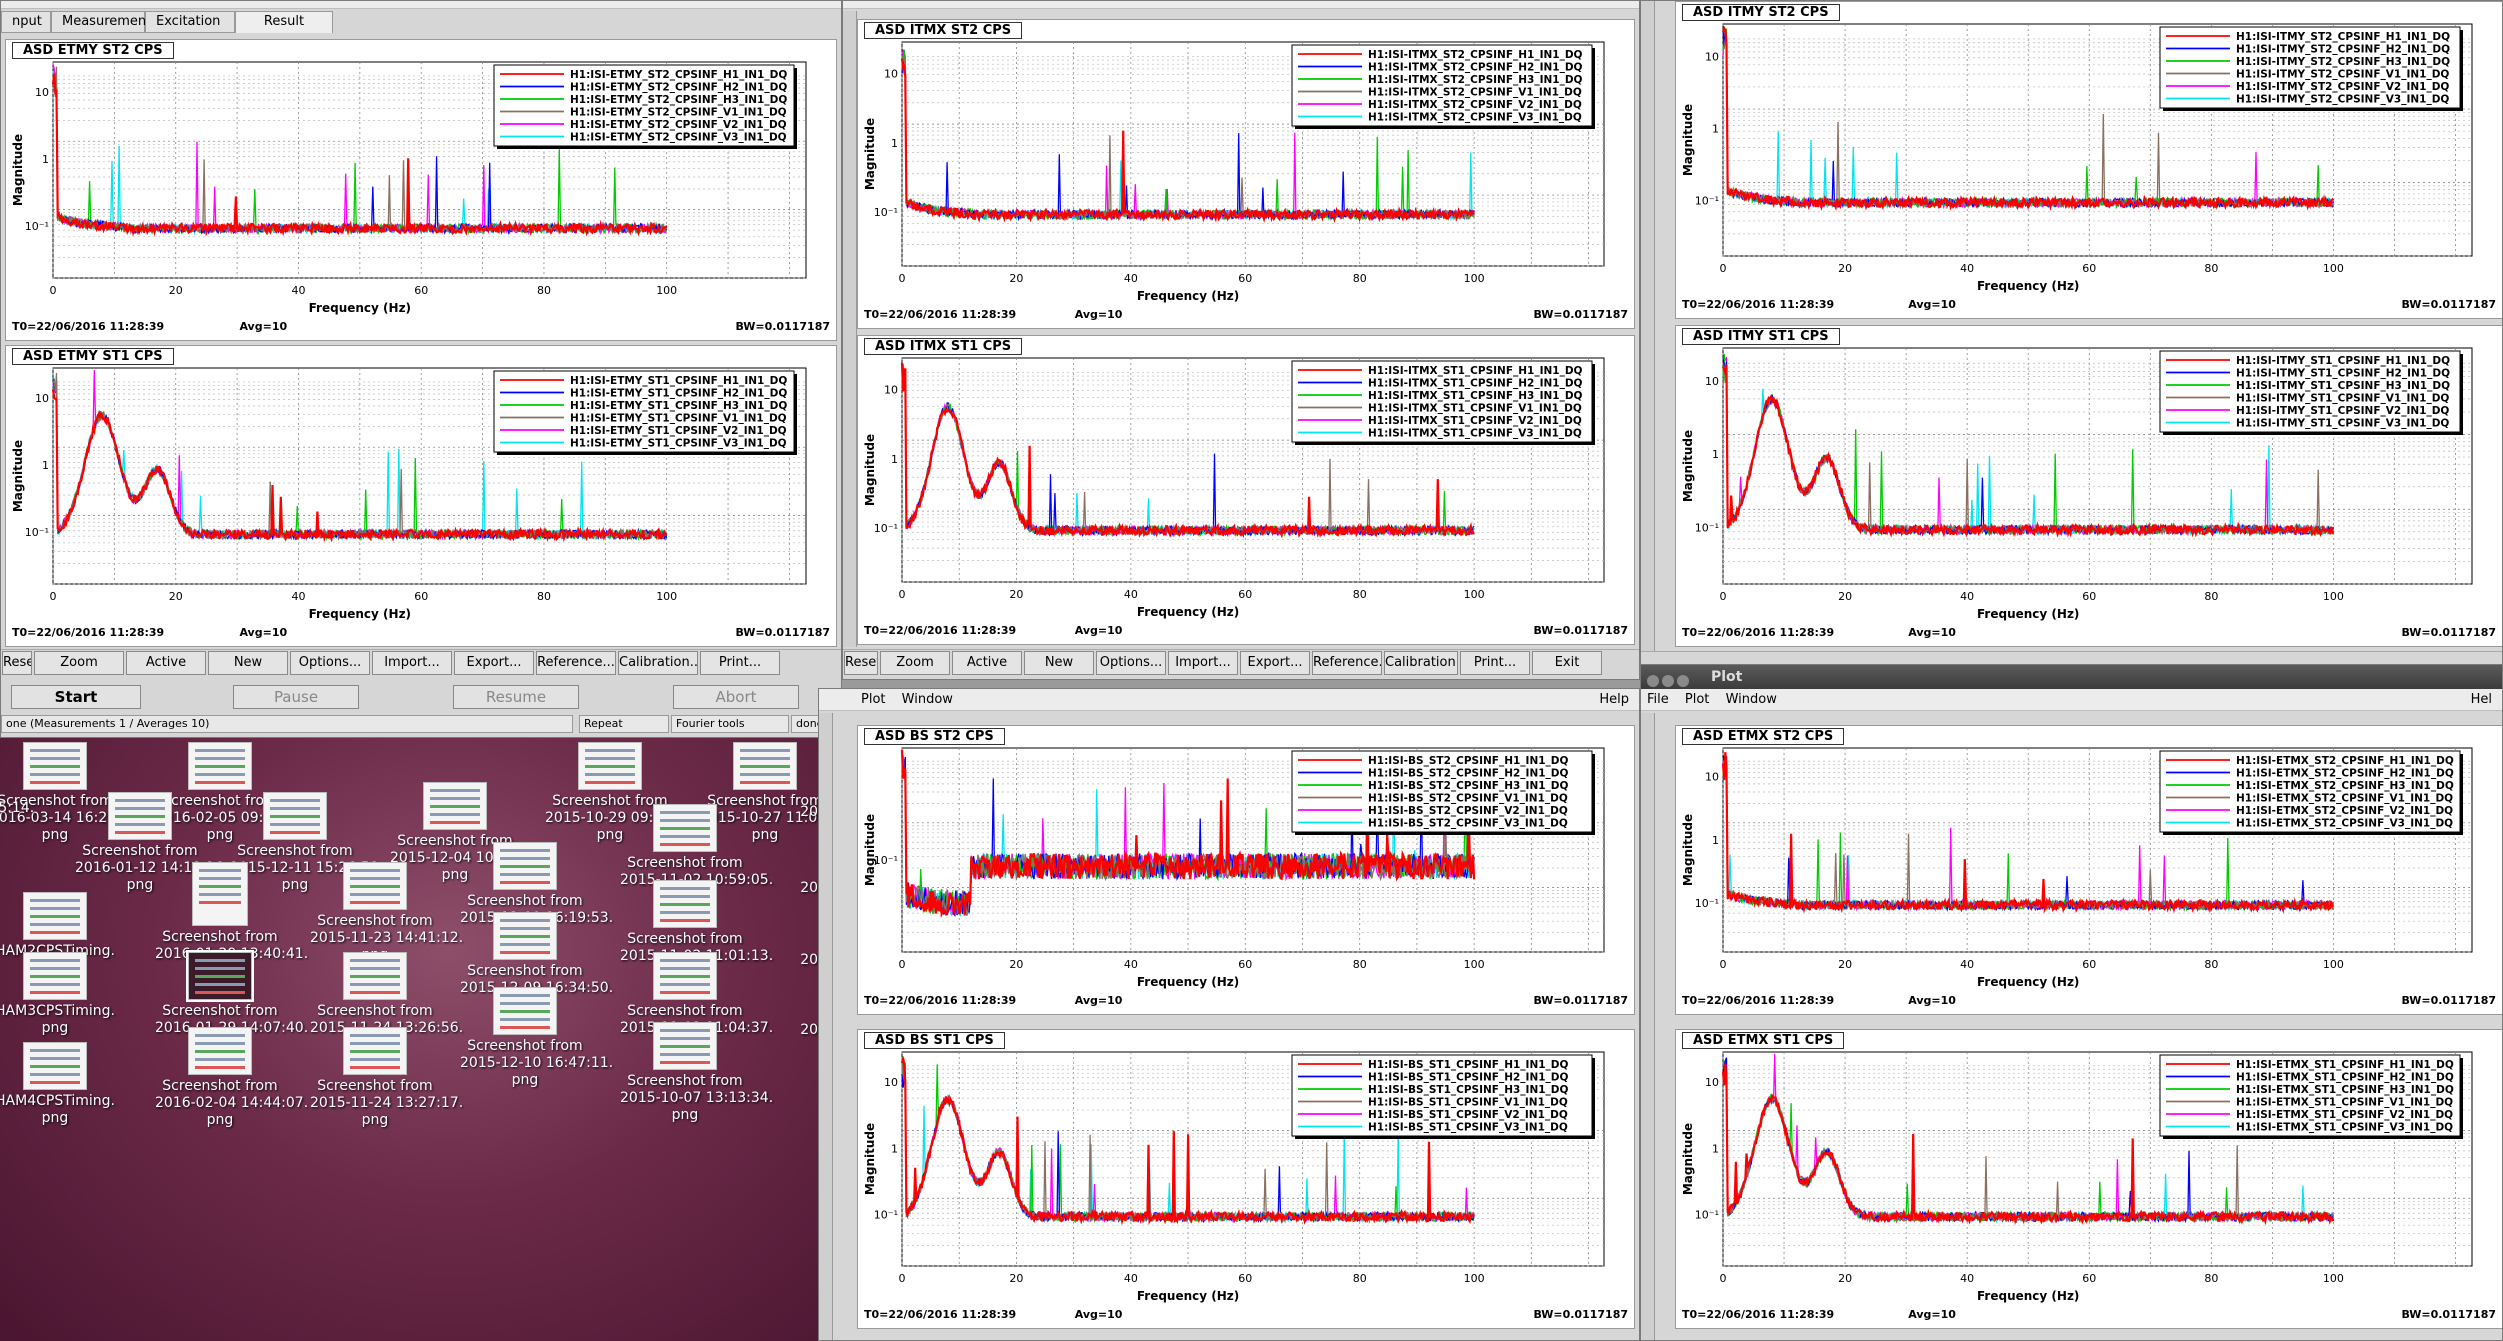 The height and width of the screenshot is (1341, 2503). What do you see at coordinates (2481, 699) in the screenshot?
I see `menu-help: Hel` at bounding box center [2481, 699].